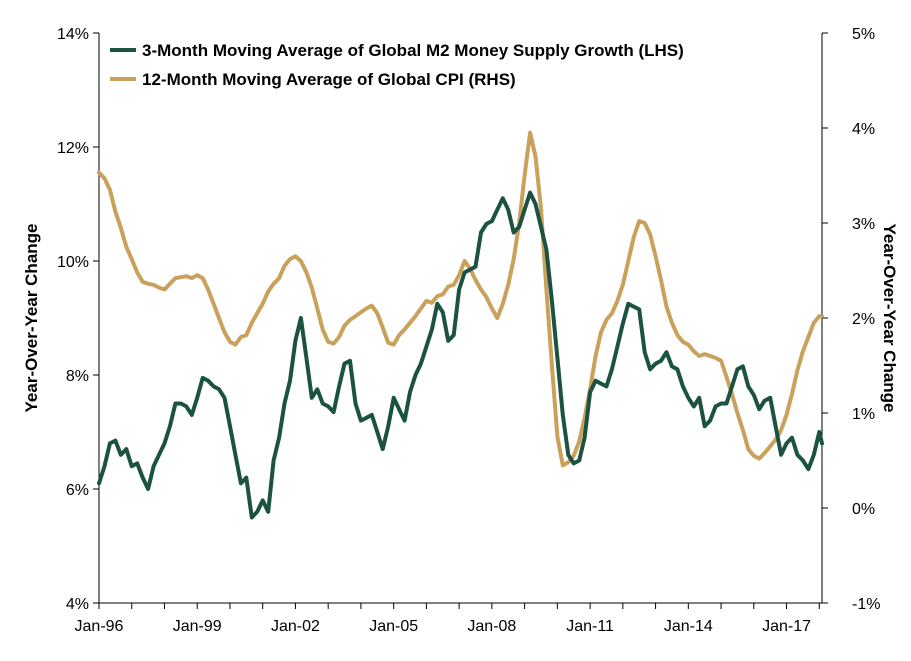 The image size is (911, 661). I want to click on y-axis-left-tick-label: 12%, so click(73, 148).